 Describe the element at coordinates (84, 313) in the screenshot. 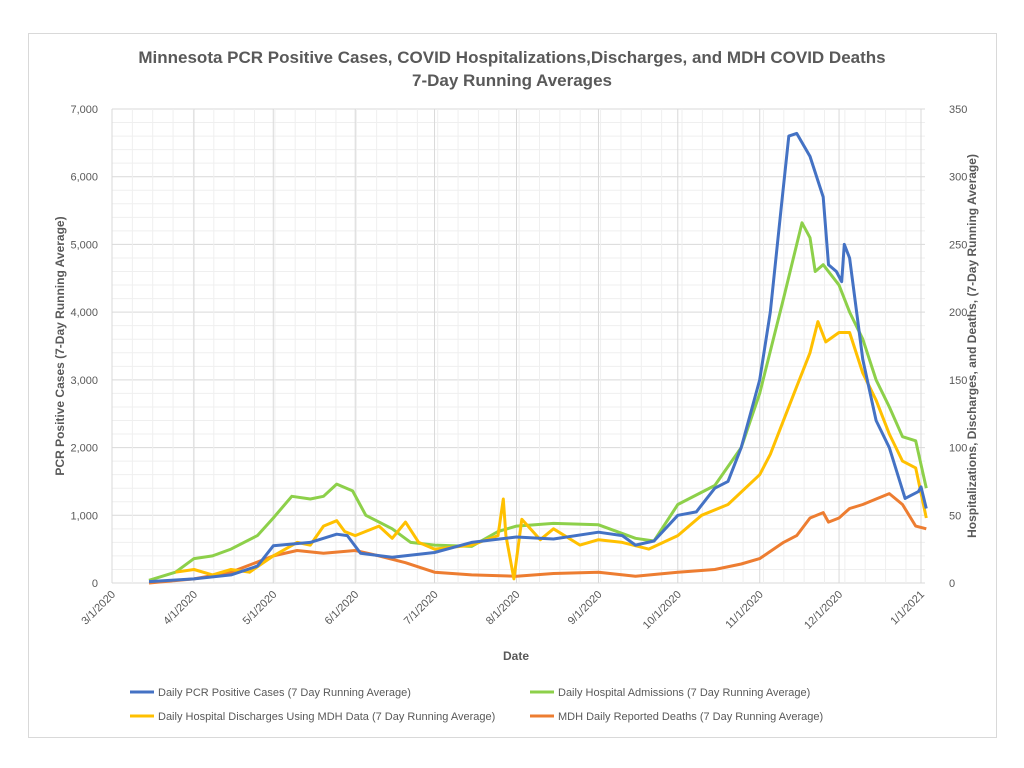

I see `y-tick-label: 4,000` at that location.